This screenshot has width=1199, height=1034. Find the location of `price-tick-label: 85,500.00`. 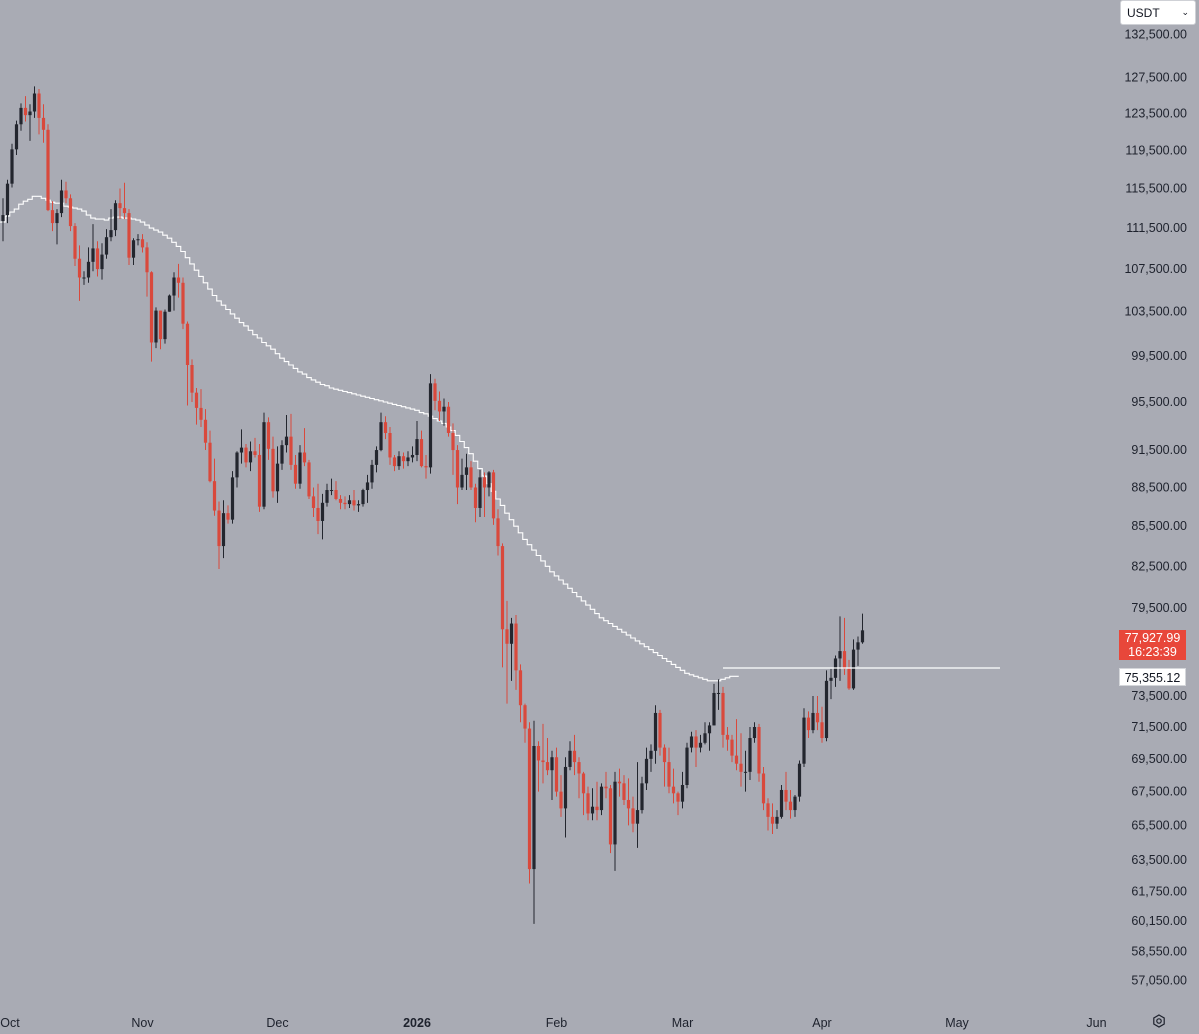

price-tick-label: 85,500.00 is located at coordinates (1159, 526).